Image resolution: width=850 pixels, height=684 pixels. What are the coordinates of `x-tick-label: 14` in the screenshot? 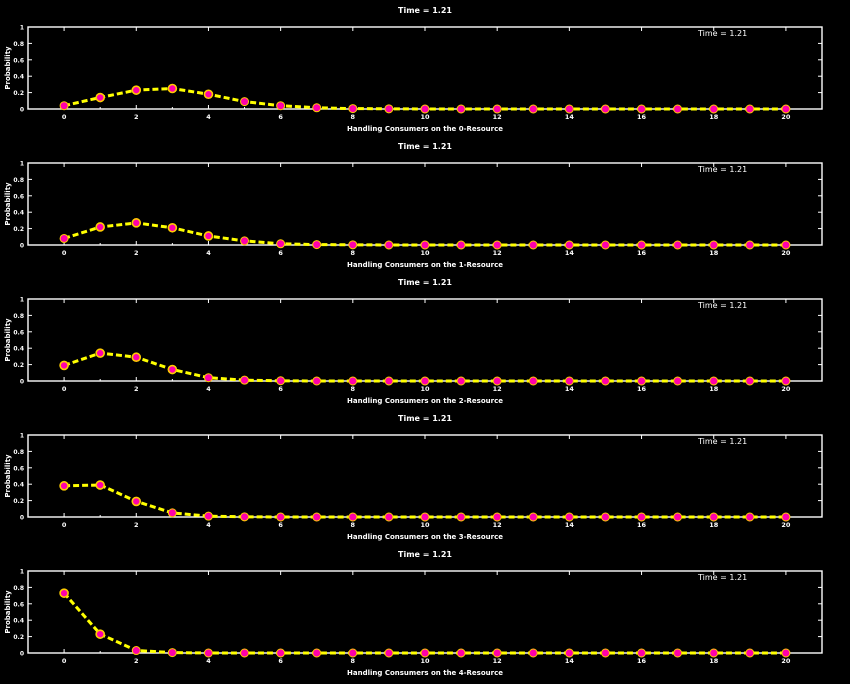 It's located at (570, 389).